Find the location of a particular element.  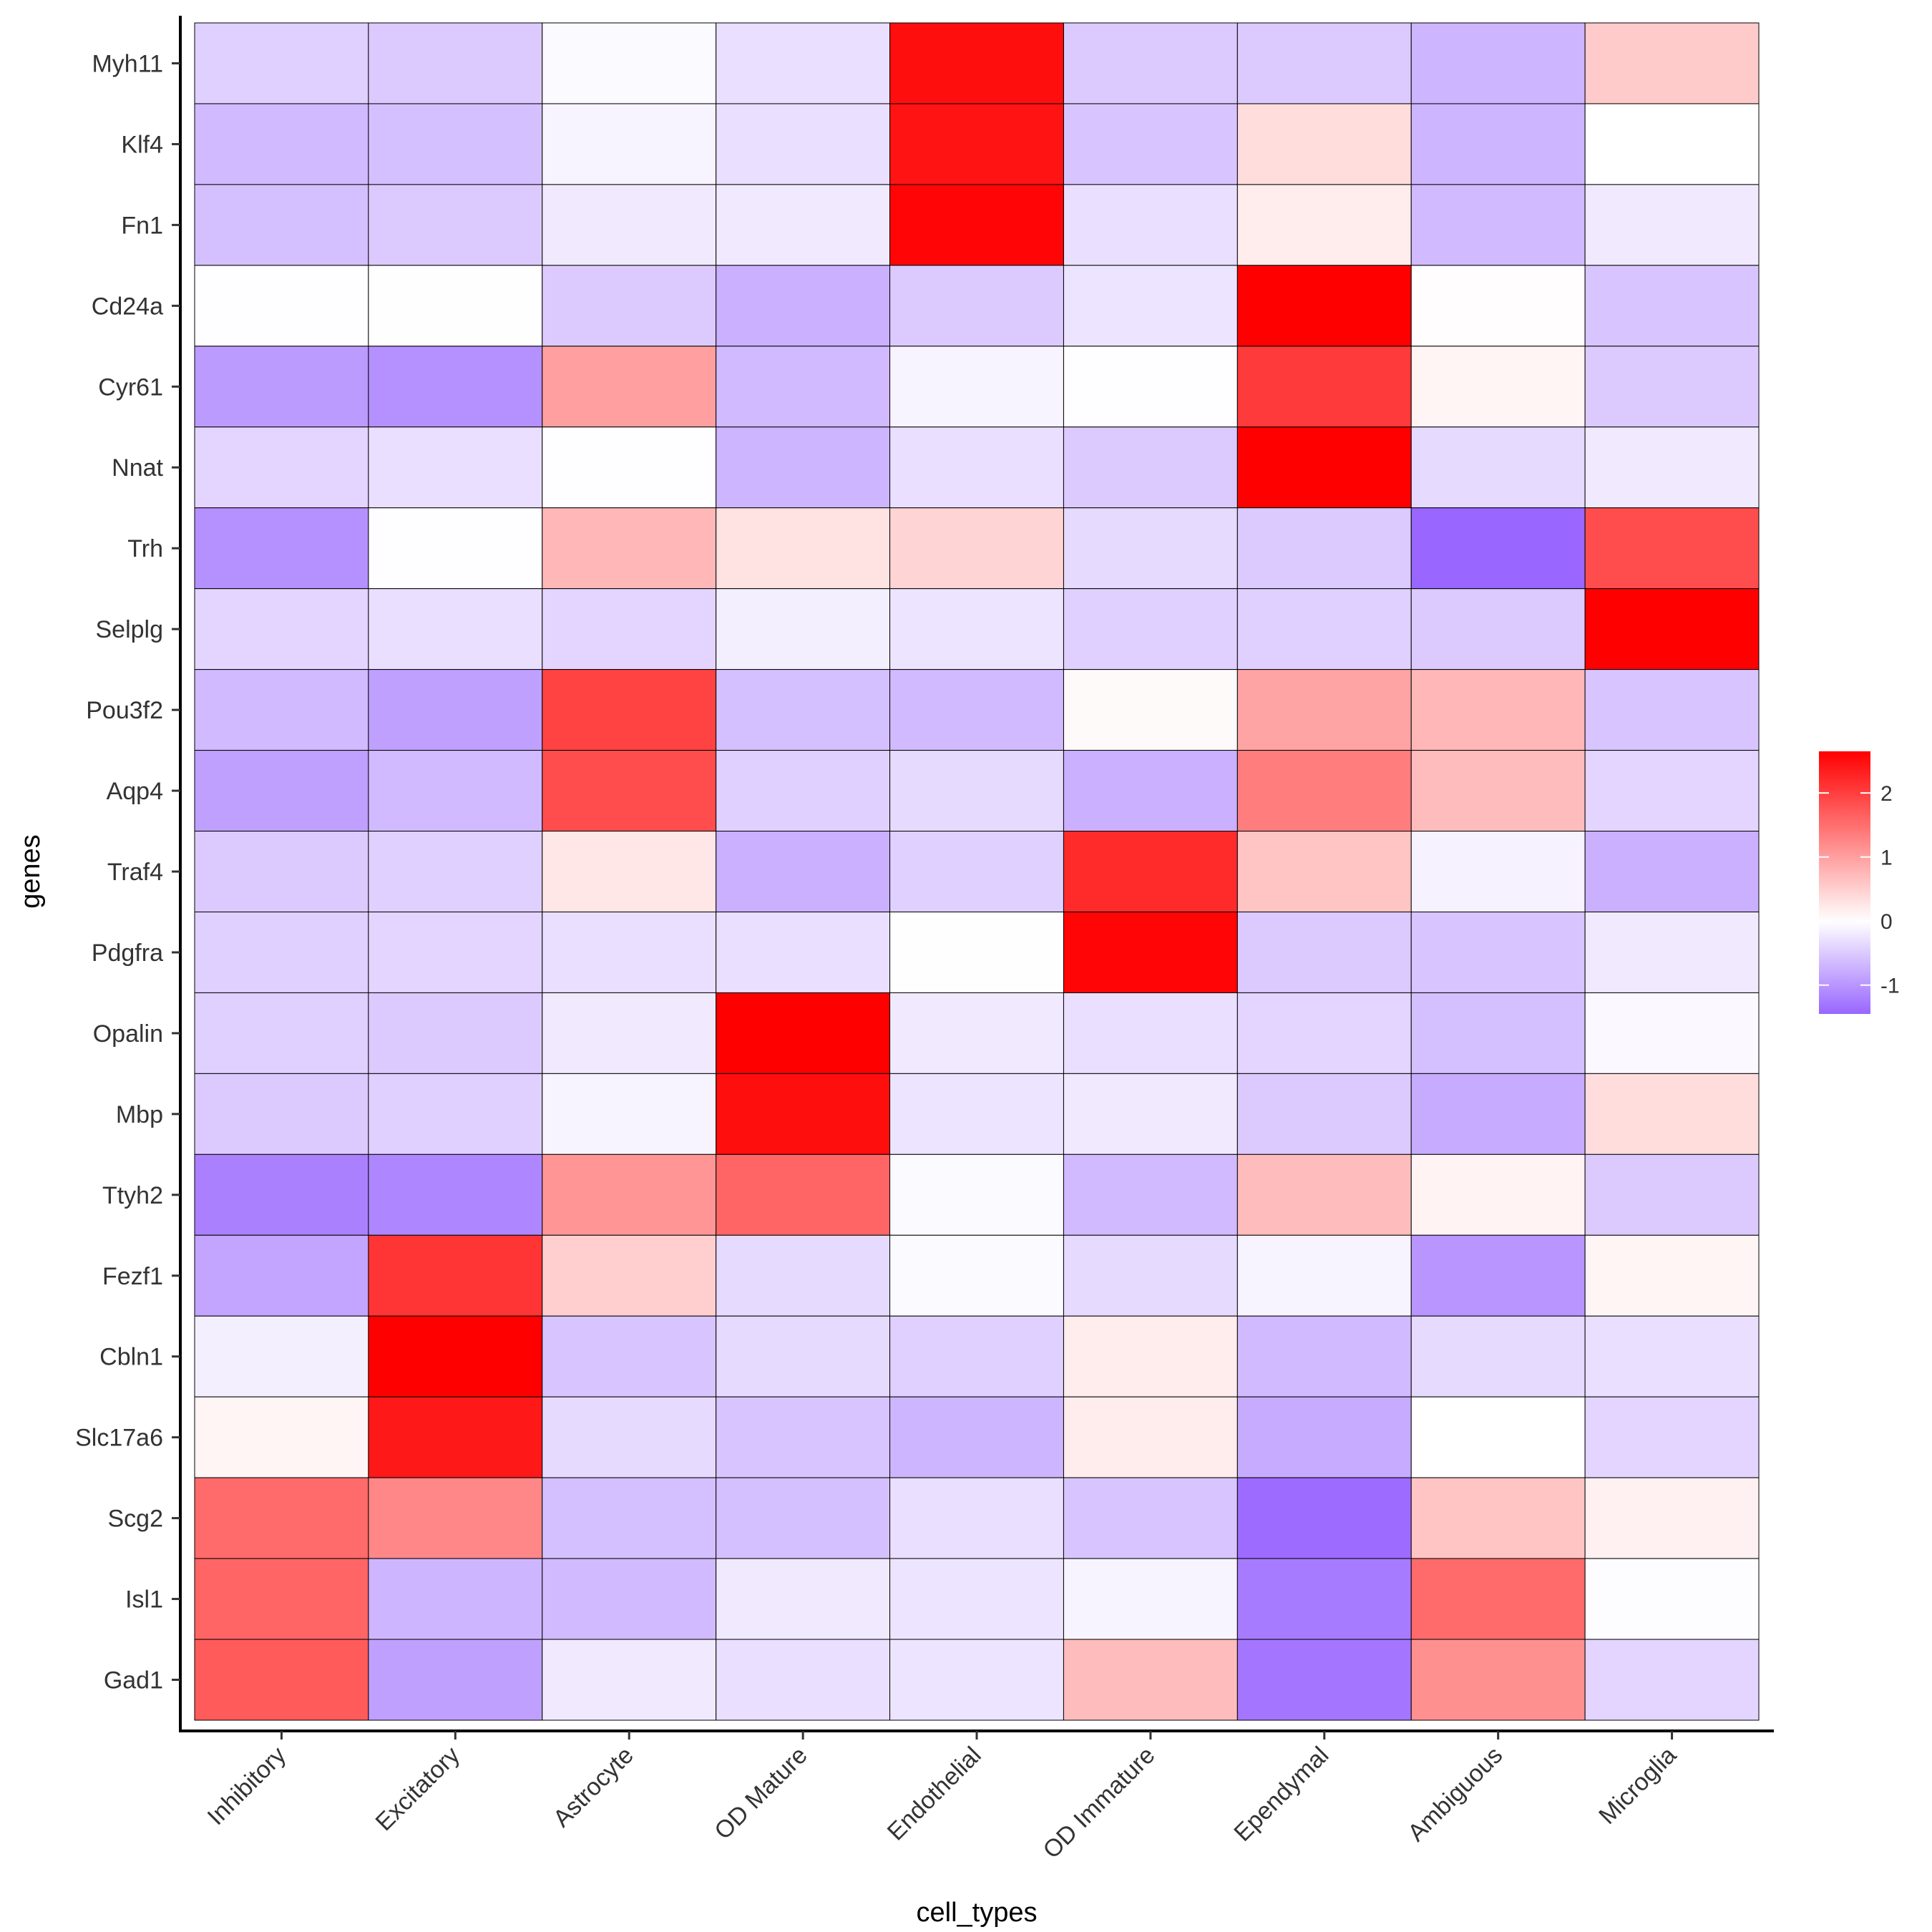

x-tick-label: Ambiguous is located at coordinates (1455, 1794).